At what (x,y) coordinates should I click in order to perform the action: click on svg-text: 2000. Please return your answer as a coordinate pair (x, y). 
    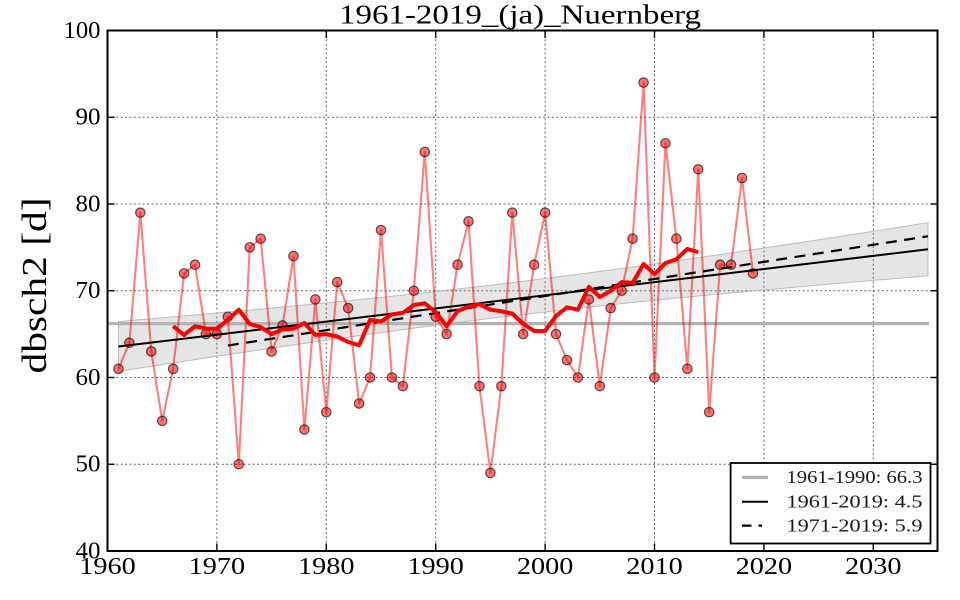
    Looking at the image, I should click on (545, 567).